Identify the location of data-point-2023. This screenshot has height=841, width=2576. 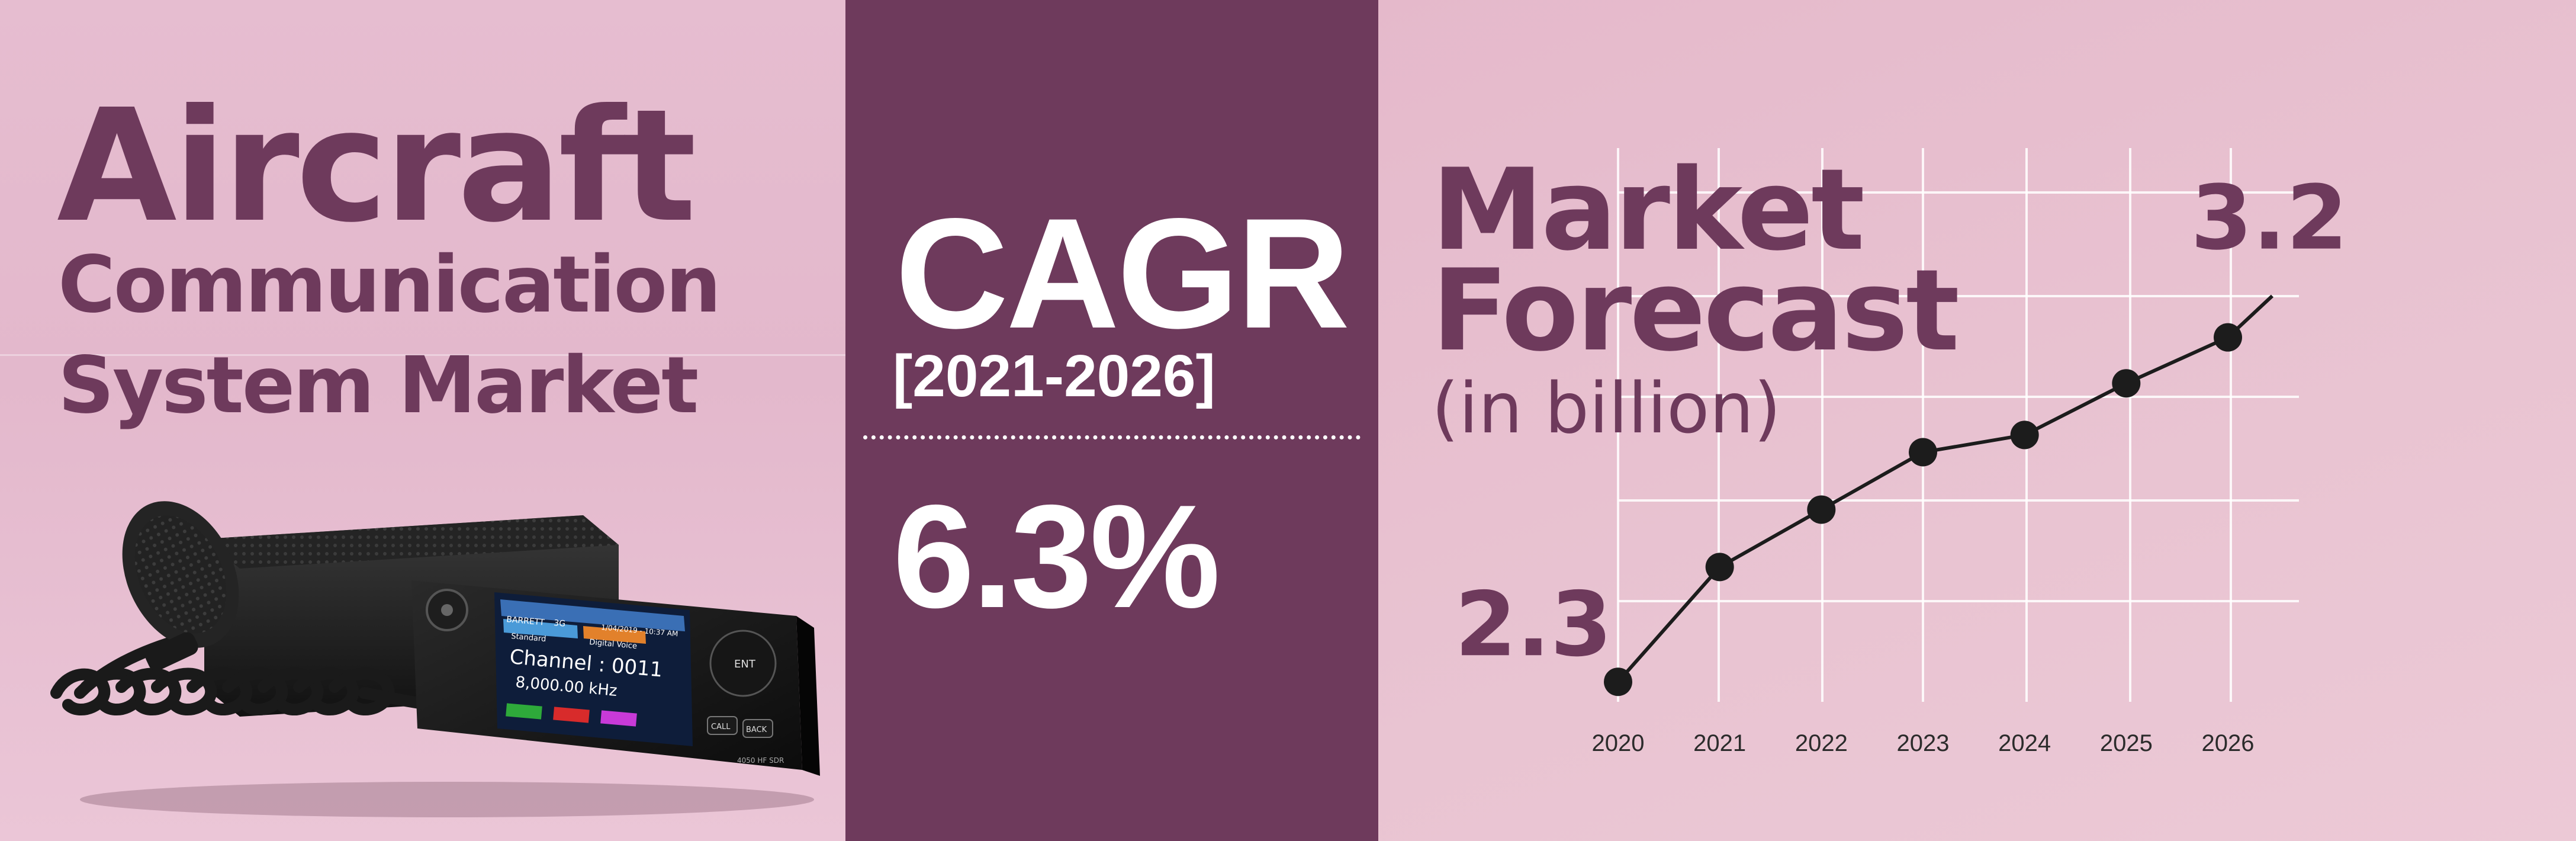
(1923, 452).